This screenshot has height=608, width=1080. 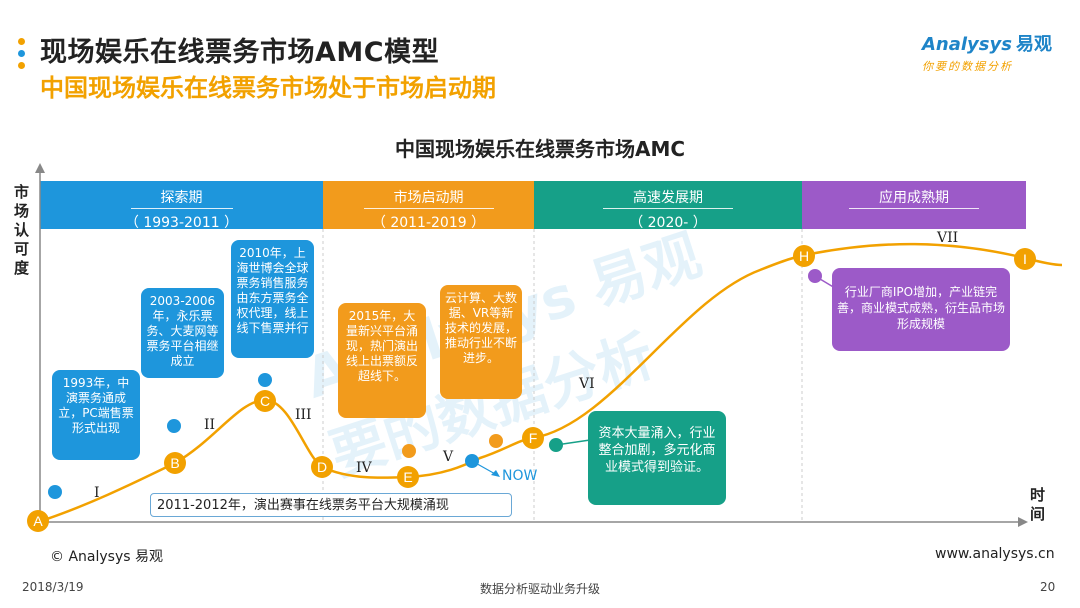 I want to click on phase-name: 高速发展期, so click(x=668, y=198).